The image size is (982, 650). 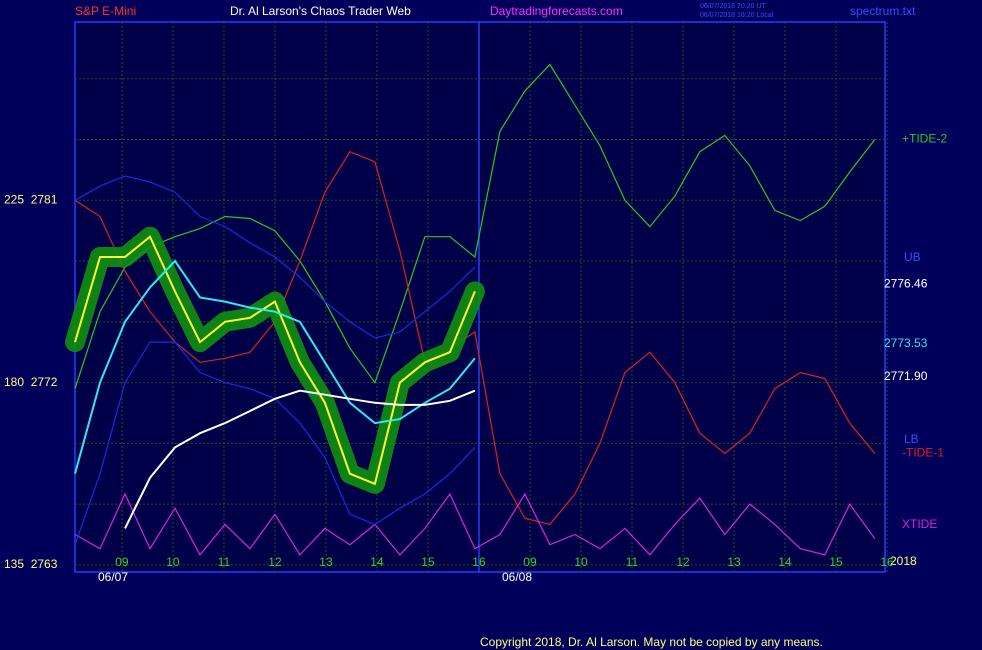 What do you see at coordinates (906, 343) in the screenshot?
I see `end-value-label: 2773.53` at bounding box center [906, 343].